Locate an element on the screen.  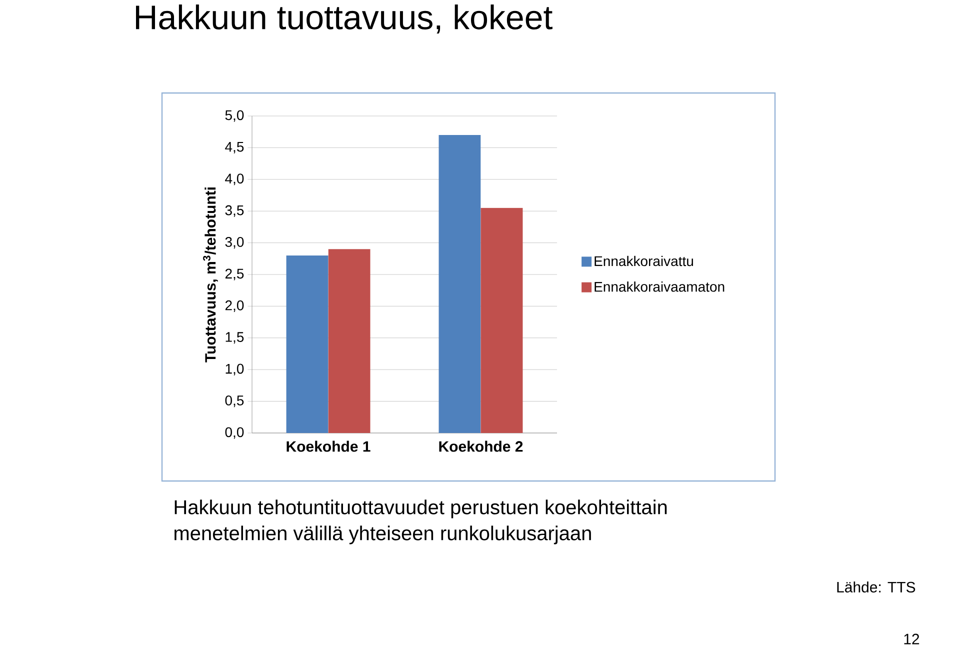
y-tick-label: 4,0 is located at coordinates (234, 180).